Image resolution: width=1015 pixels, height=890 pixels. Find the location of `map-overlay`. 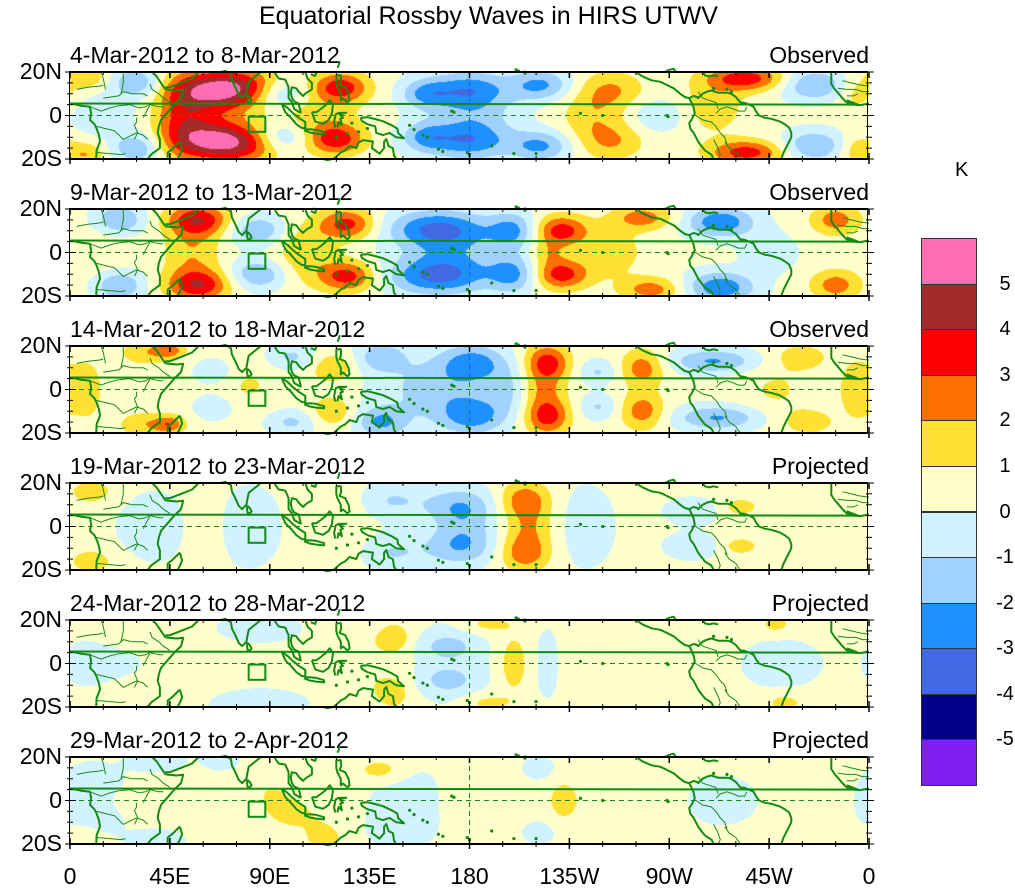

map-overlay is located at coordinates (469, 660).